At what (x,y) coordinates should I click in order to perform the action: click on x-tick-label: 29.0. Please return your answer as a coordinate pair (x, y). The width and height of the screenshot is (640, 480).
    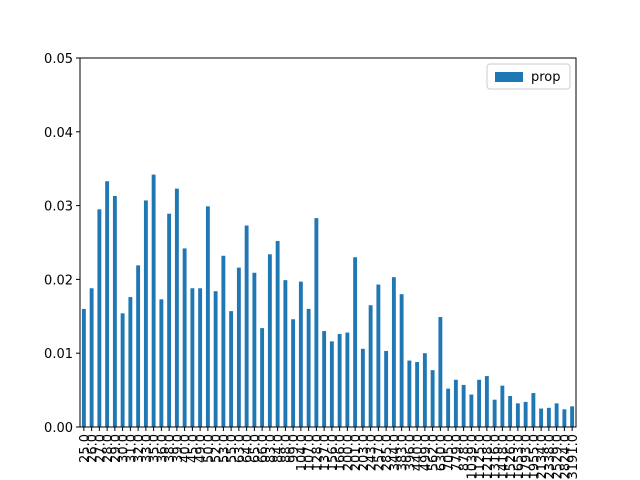
    Looking at the image, I should click on (116, 448).